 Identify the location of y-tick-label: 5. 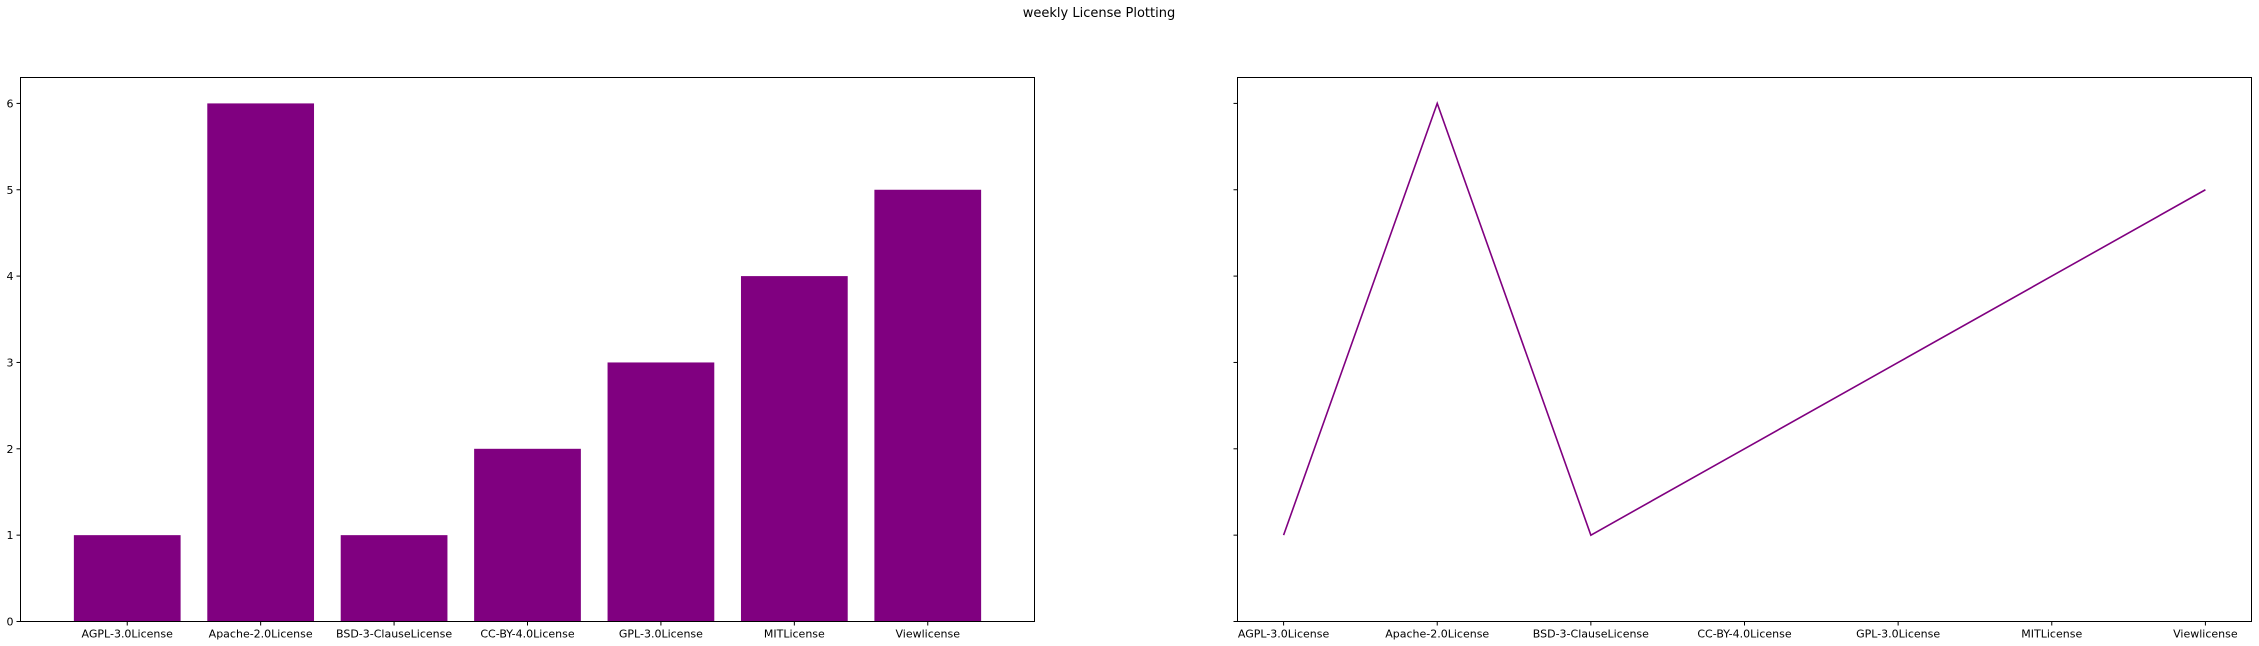
(10, 190).